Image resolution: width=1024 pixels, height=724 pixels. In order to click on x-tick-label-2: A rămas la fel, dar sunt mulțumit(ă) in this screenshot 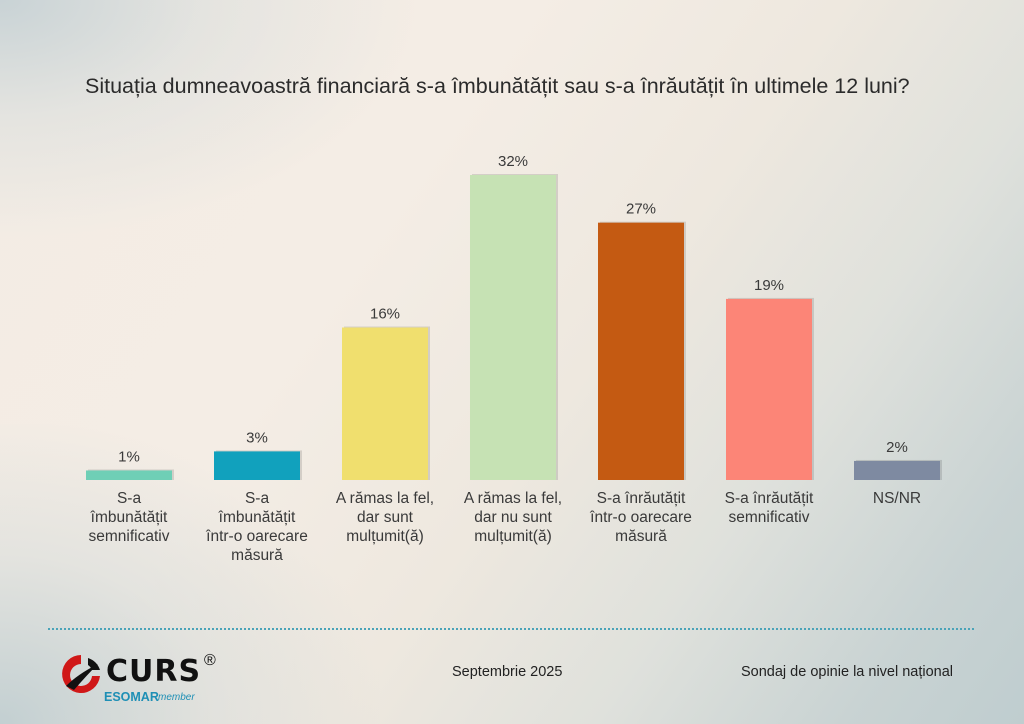, I will do `click(385, 517)`.